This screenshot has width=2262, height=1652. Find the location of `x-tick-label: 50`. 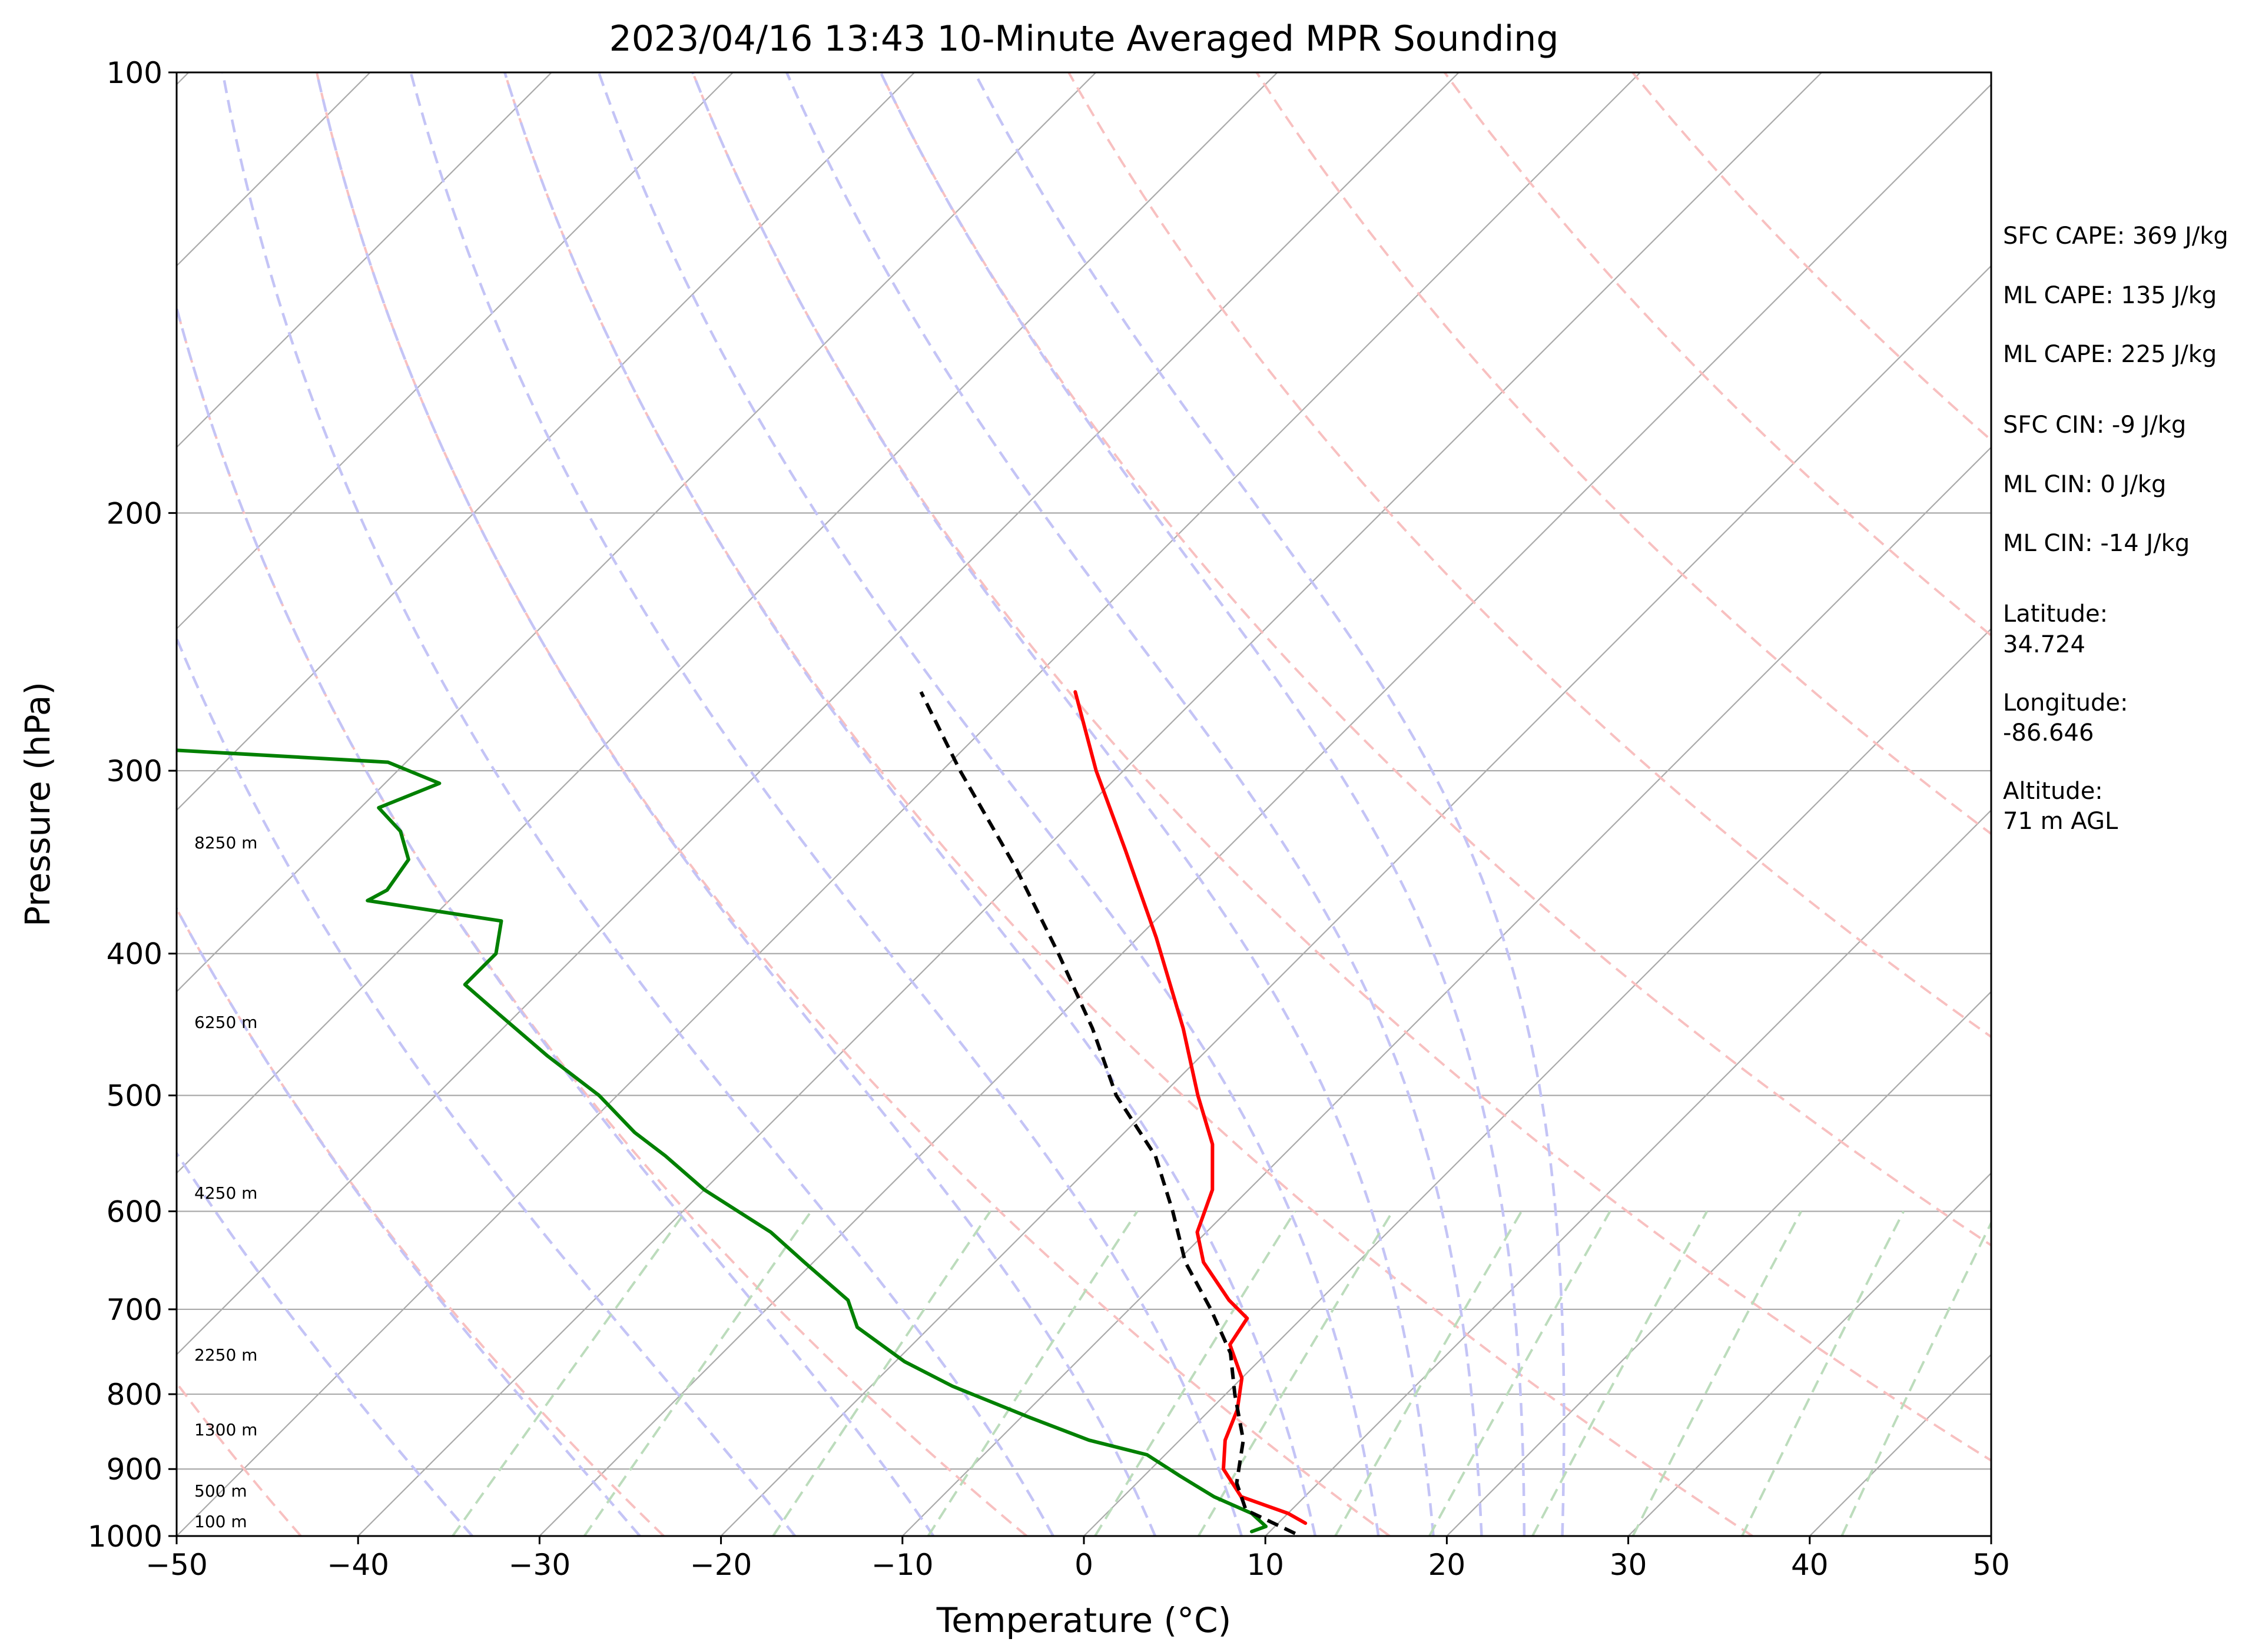

x-tick-label: 50 is located at coordinates (1991, 1565).